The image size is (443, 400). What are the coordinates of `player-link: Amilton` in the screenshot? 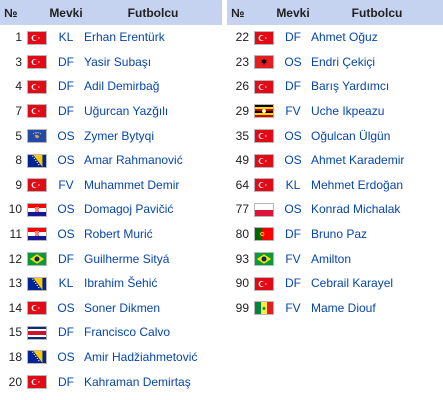 It's located at (331, 258).